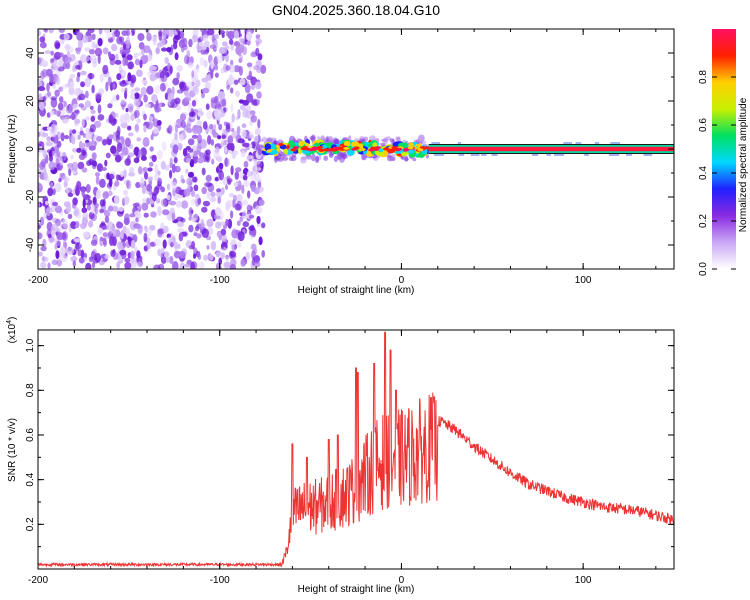  Describe the element at coordinates (583, 580) in the screenshot. I see `x-tick-label: 100` at that location.